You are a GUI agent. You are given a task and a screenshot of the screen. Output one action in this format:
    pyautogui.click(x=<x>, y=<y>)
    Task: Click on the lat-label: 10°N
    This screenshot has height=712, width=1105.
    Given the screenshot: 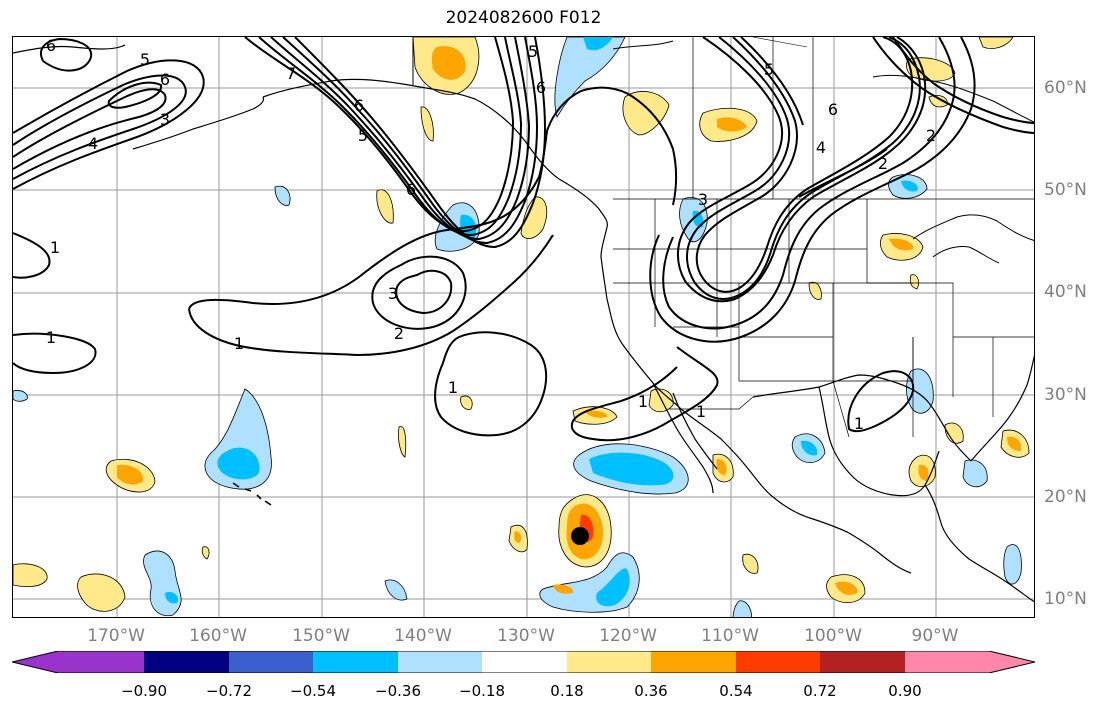 What is the action you would take?
    pyautogui.click(x=1065, y=599)
    